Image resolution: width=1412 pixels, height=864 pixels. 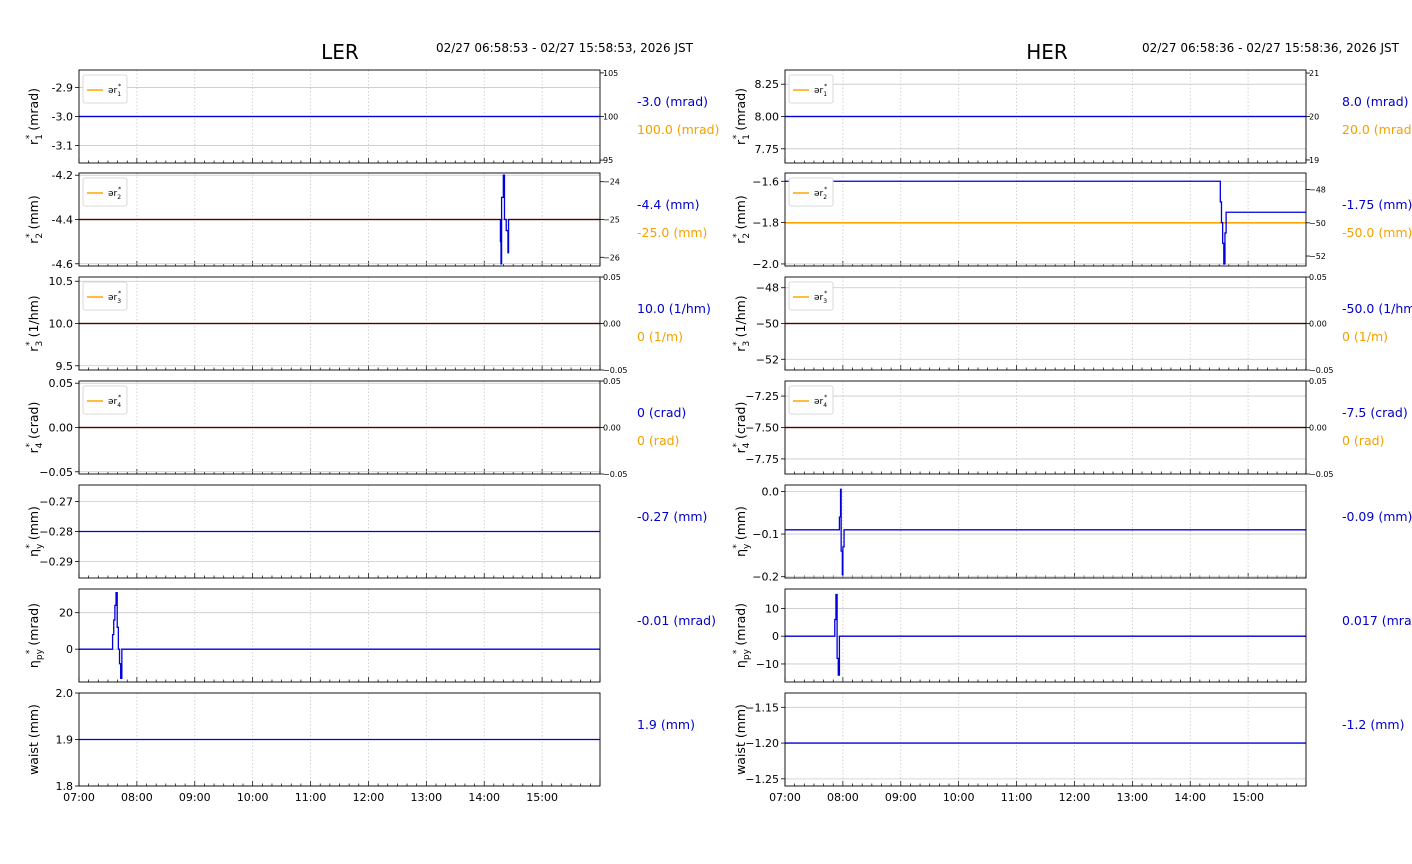 I want to click on panel-6: 20 0 ηpy* (mrad) -0.01 (mrad), so click(x=370, y=635).